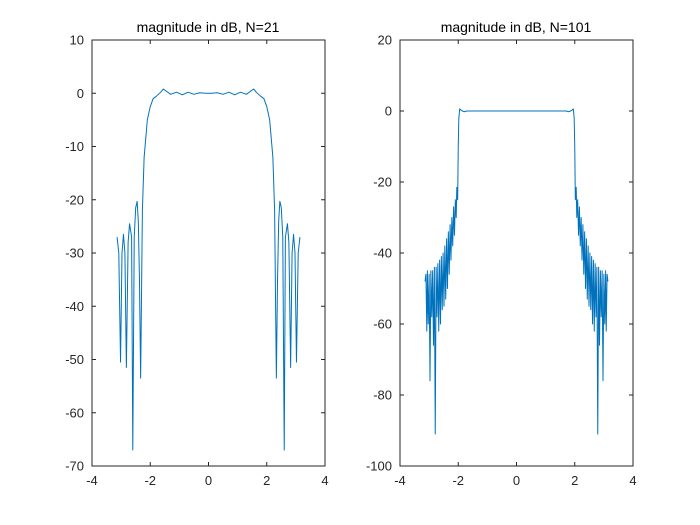 The width and height of the screenshot is (700, 525). I want to click on subplot-right-ytick-label: -40, so click(382, 253).